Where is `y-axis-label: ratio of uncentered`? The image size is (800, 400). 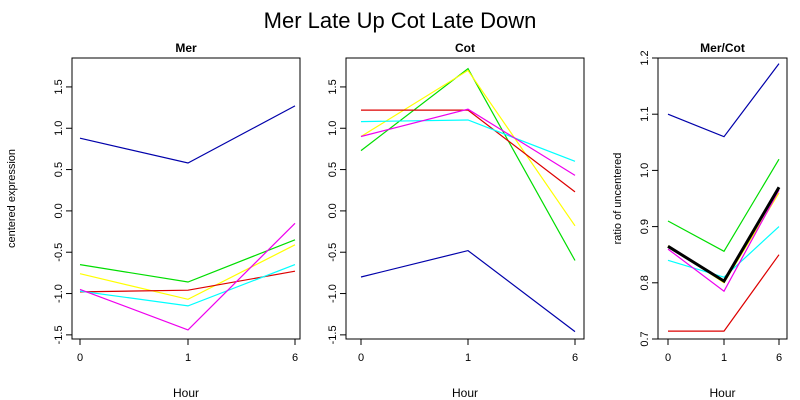 y-axis-label: ratio of uncentered is located at coordinates (618, 199).